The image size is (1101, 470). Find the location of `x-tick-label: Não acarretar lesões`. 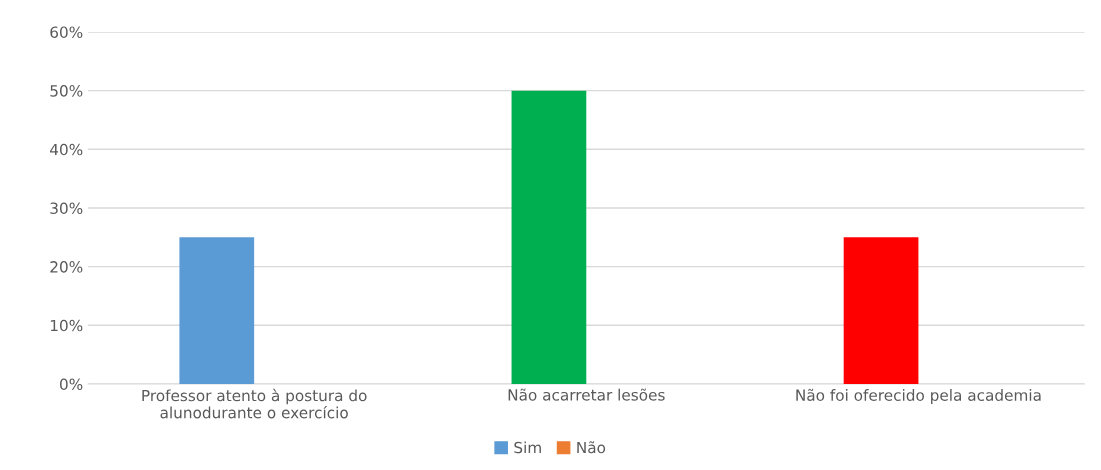

x-tick-label: Não acarretar lesões is located at coordinates (586, 394).